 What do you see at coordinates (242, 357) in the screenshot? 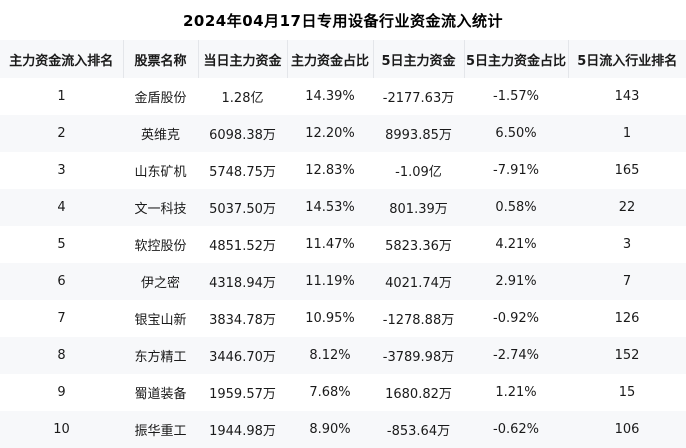
I see `table-cell: 3446.70万` at bounding box center [242, 357].